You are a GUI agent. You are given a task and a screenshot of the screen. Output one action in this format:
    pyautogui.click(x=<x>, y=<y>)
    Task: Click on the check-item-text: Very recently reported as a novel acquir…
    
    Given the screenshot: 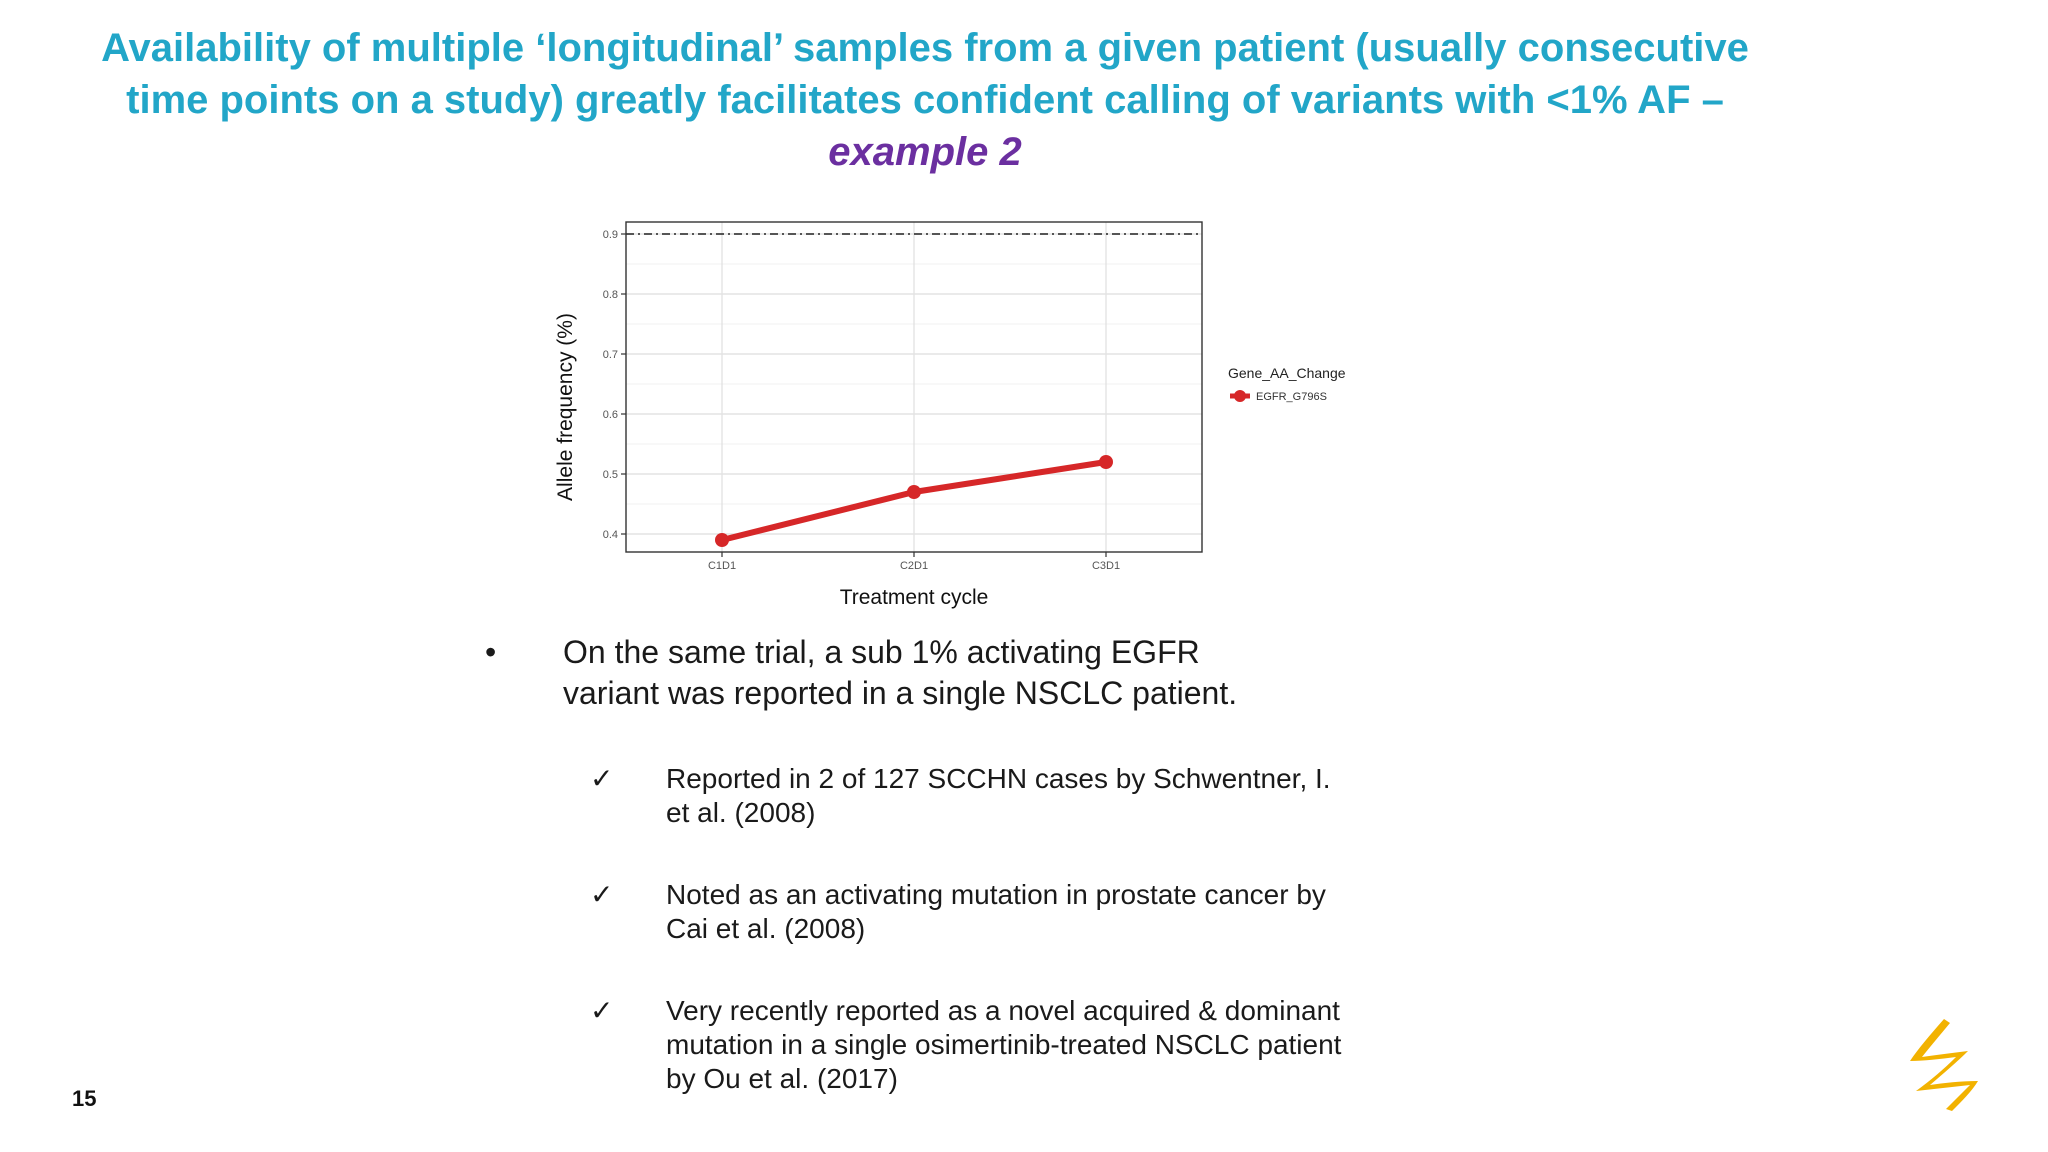 What is the action you would take?
    pyautogui.click(x=1004, y=1044)
    